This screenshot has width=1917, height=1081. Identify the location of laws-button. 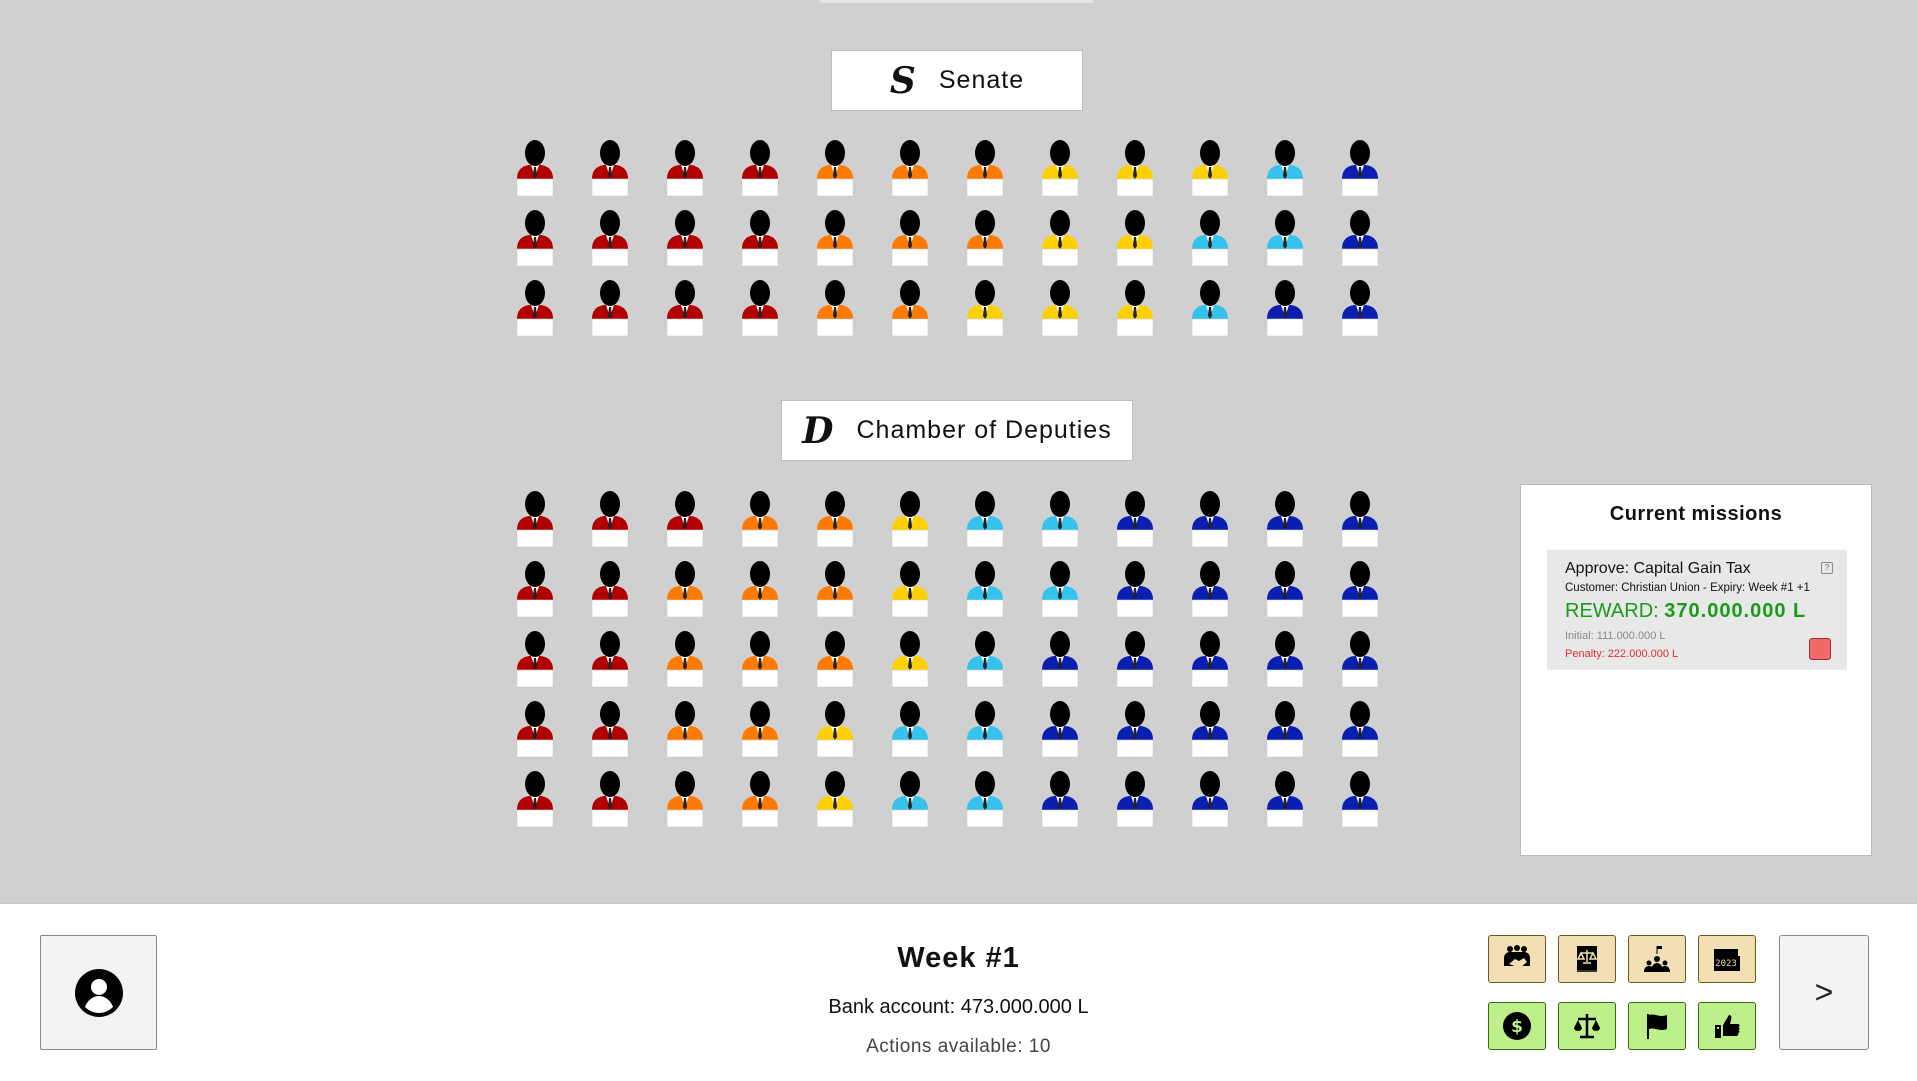
(1587, 959).